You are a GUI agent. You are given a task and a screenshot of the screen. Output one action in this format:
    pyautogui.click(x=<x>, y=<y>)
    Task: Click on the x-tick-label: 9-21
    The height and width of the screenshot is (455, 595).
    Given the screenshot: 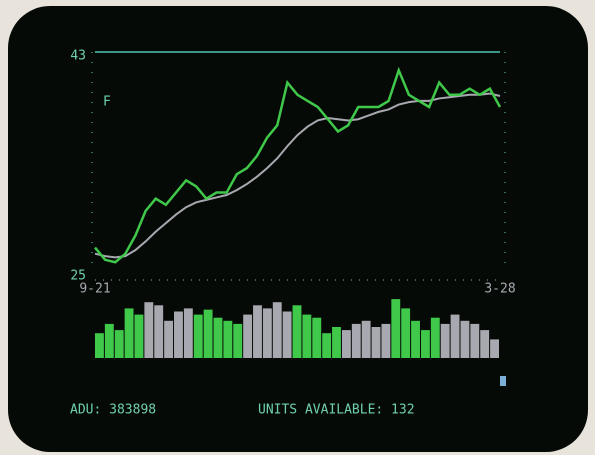 What is the action you would take?
    pyautogui.click(x=94, y=289)
    